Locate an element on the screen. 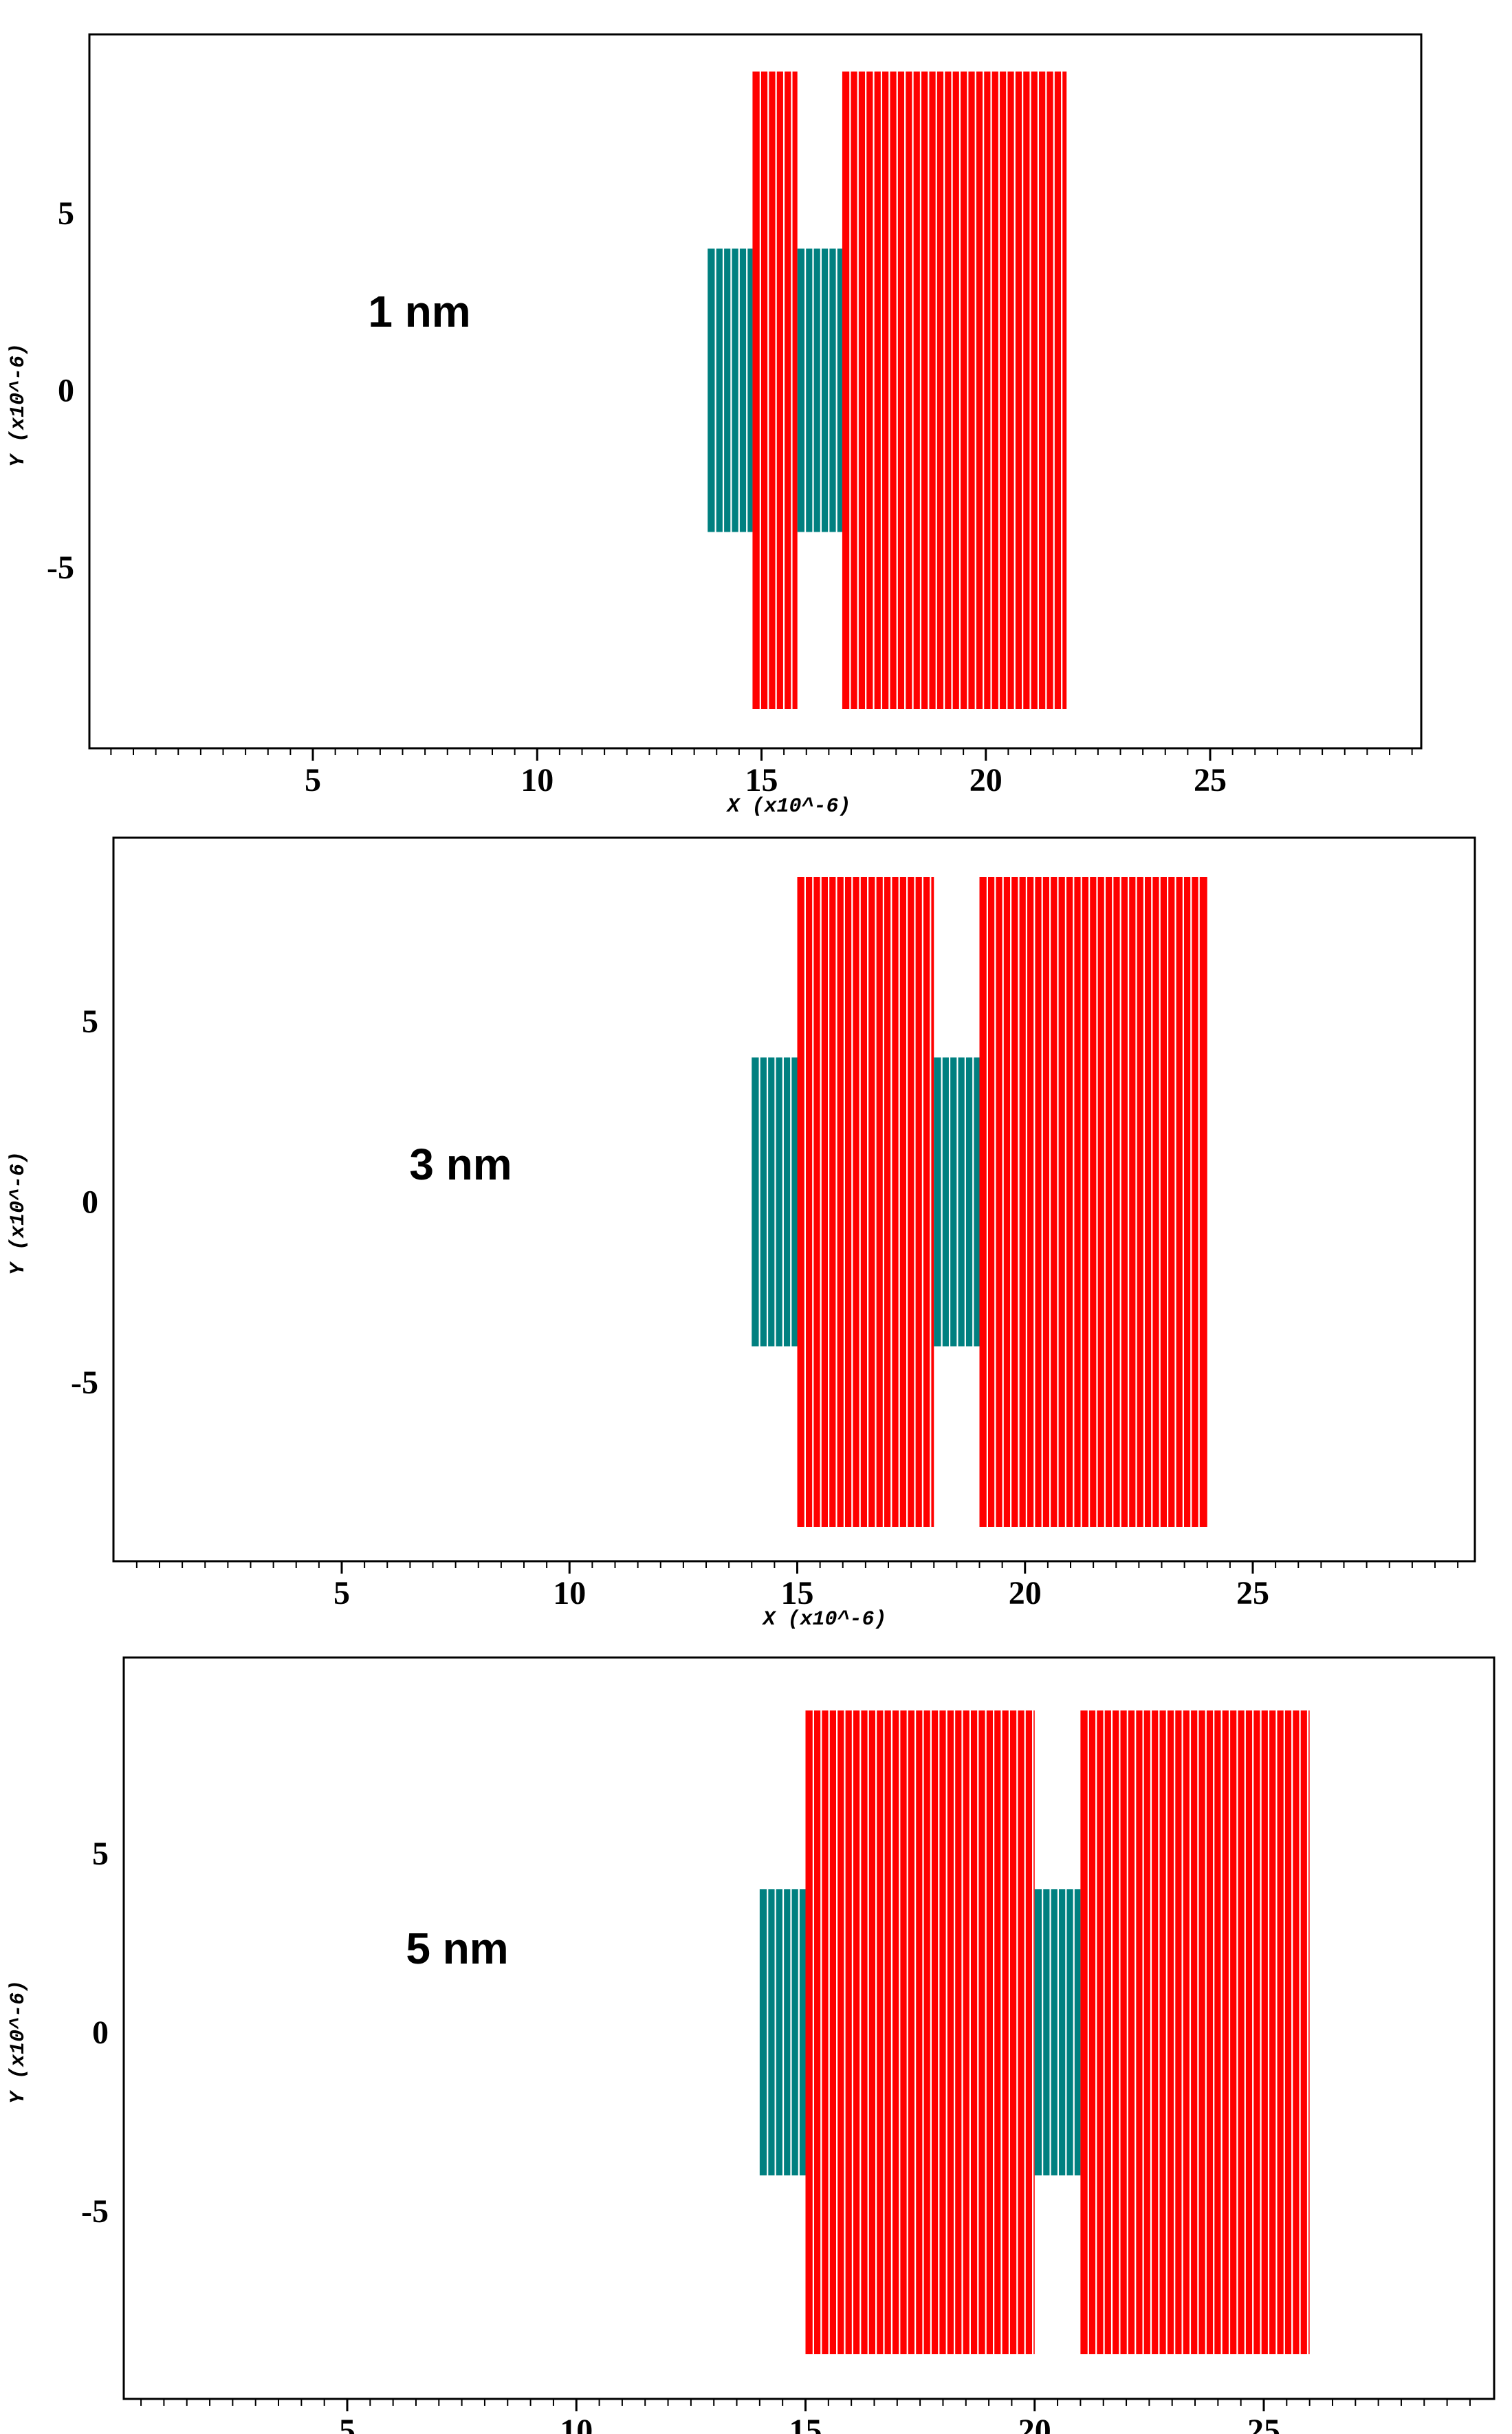  thickness-label: 5 nm is located at coordinates (457, 1948).